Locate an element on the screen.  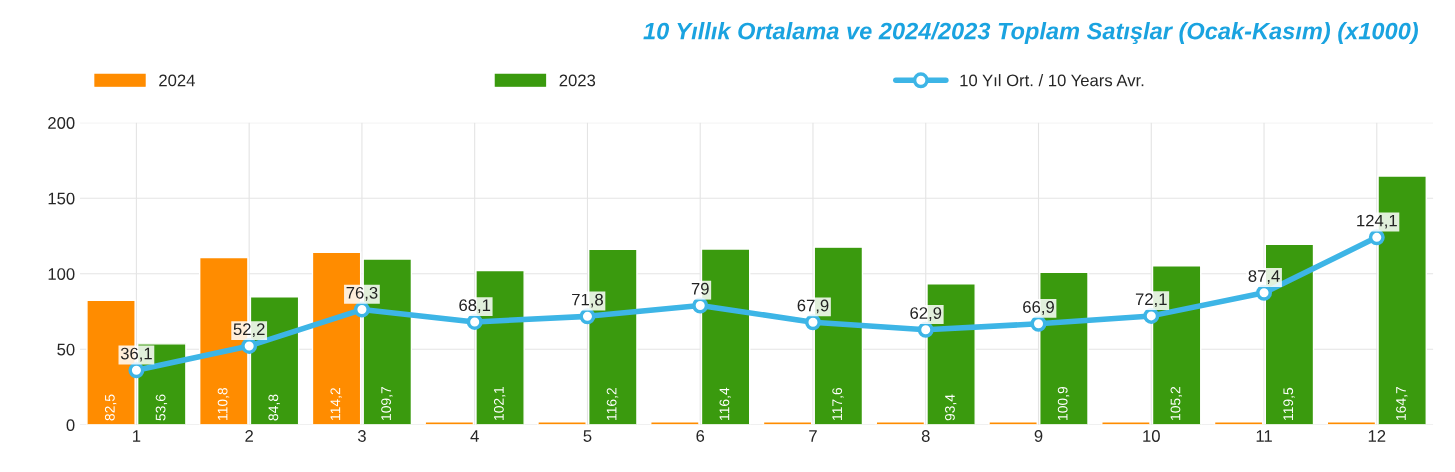
data-label: 116,2 is located at coordinates (612, 403).